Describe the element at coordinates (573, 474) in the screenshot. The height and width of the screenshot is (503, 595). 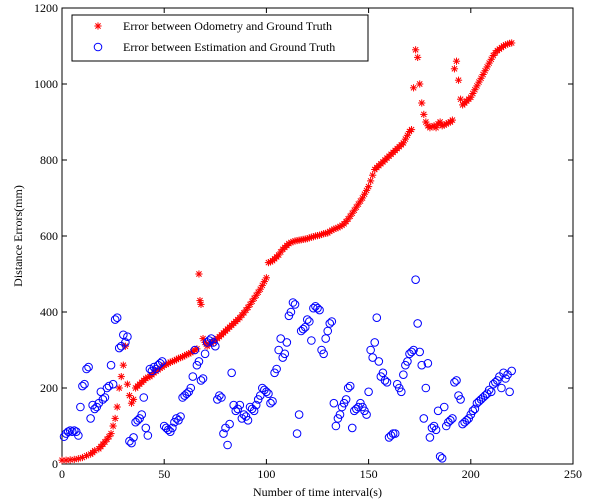
I see `x-tick-label: 250` at that location.